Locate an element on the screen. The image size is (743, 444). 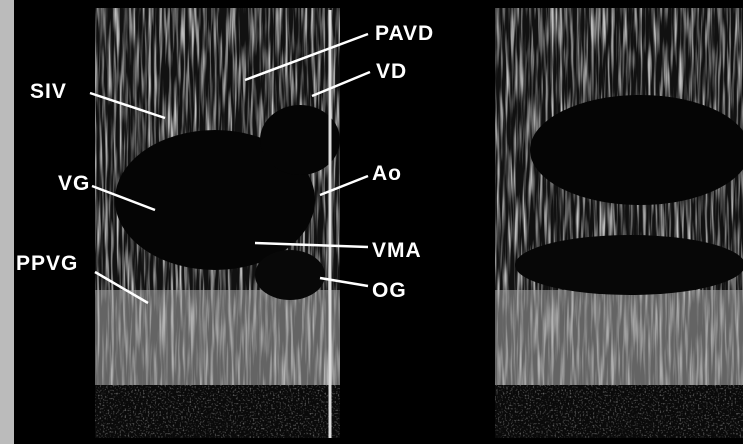
label: PPVG is located at coordinates (47, 263).